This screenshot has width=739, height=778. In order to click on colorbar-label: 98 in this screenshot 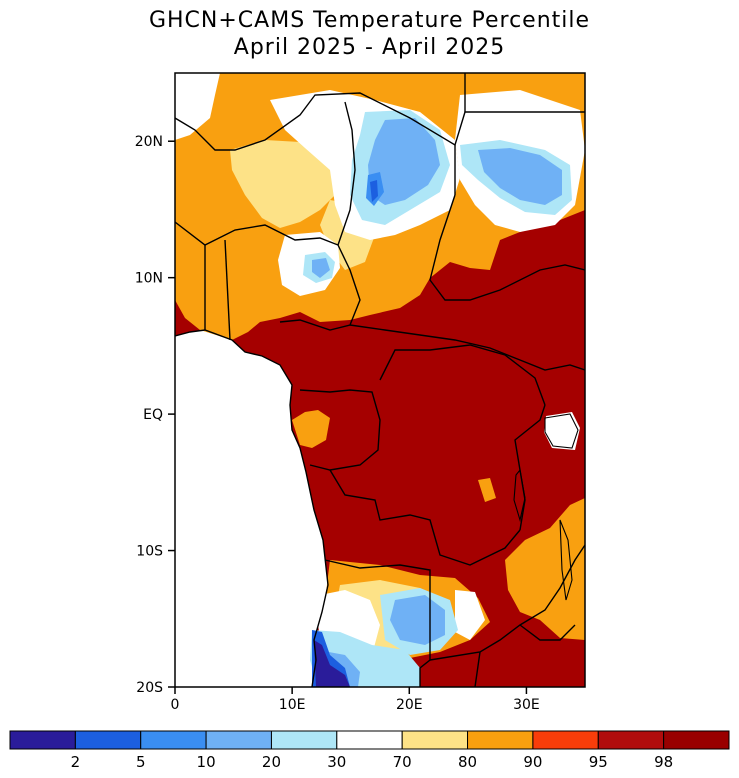, I will do `click(663, 762)`.